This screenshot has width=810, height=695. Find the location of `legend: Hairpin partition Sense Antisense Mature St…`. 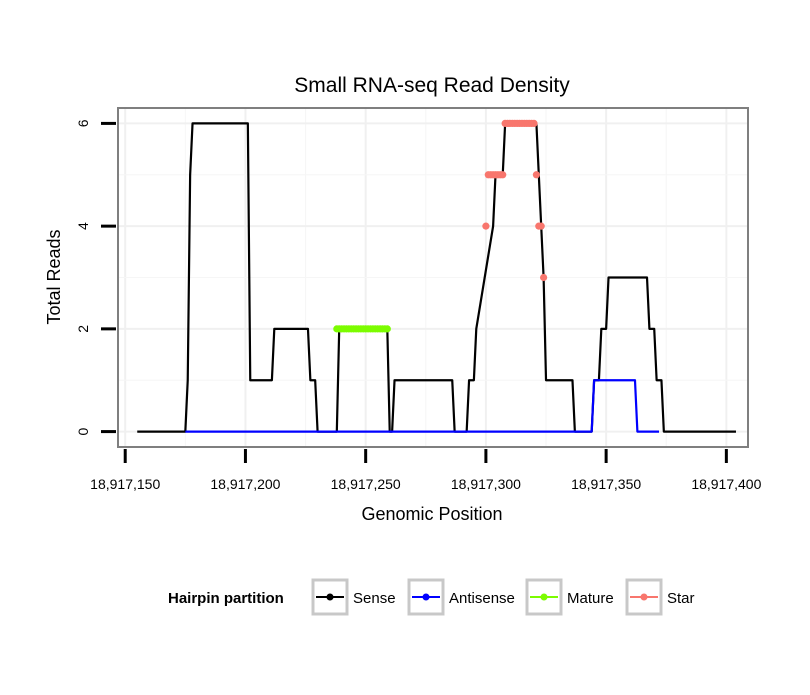

legend: Hairpin partition Sense Antisense Mature St… is located at coordinates (431, 597).